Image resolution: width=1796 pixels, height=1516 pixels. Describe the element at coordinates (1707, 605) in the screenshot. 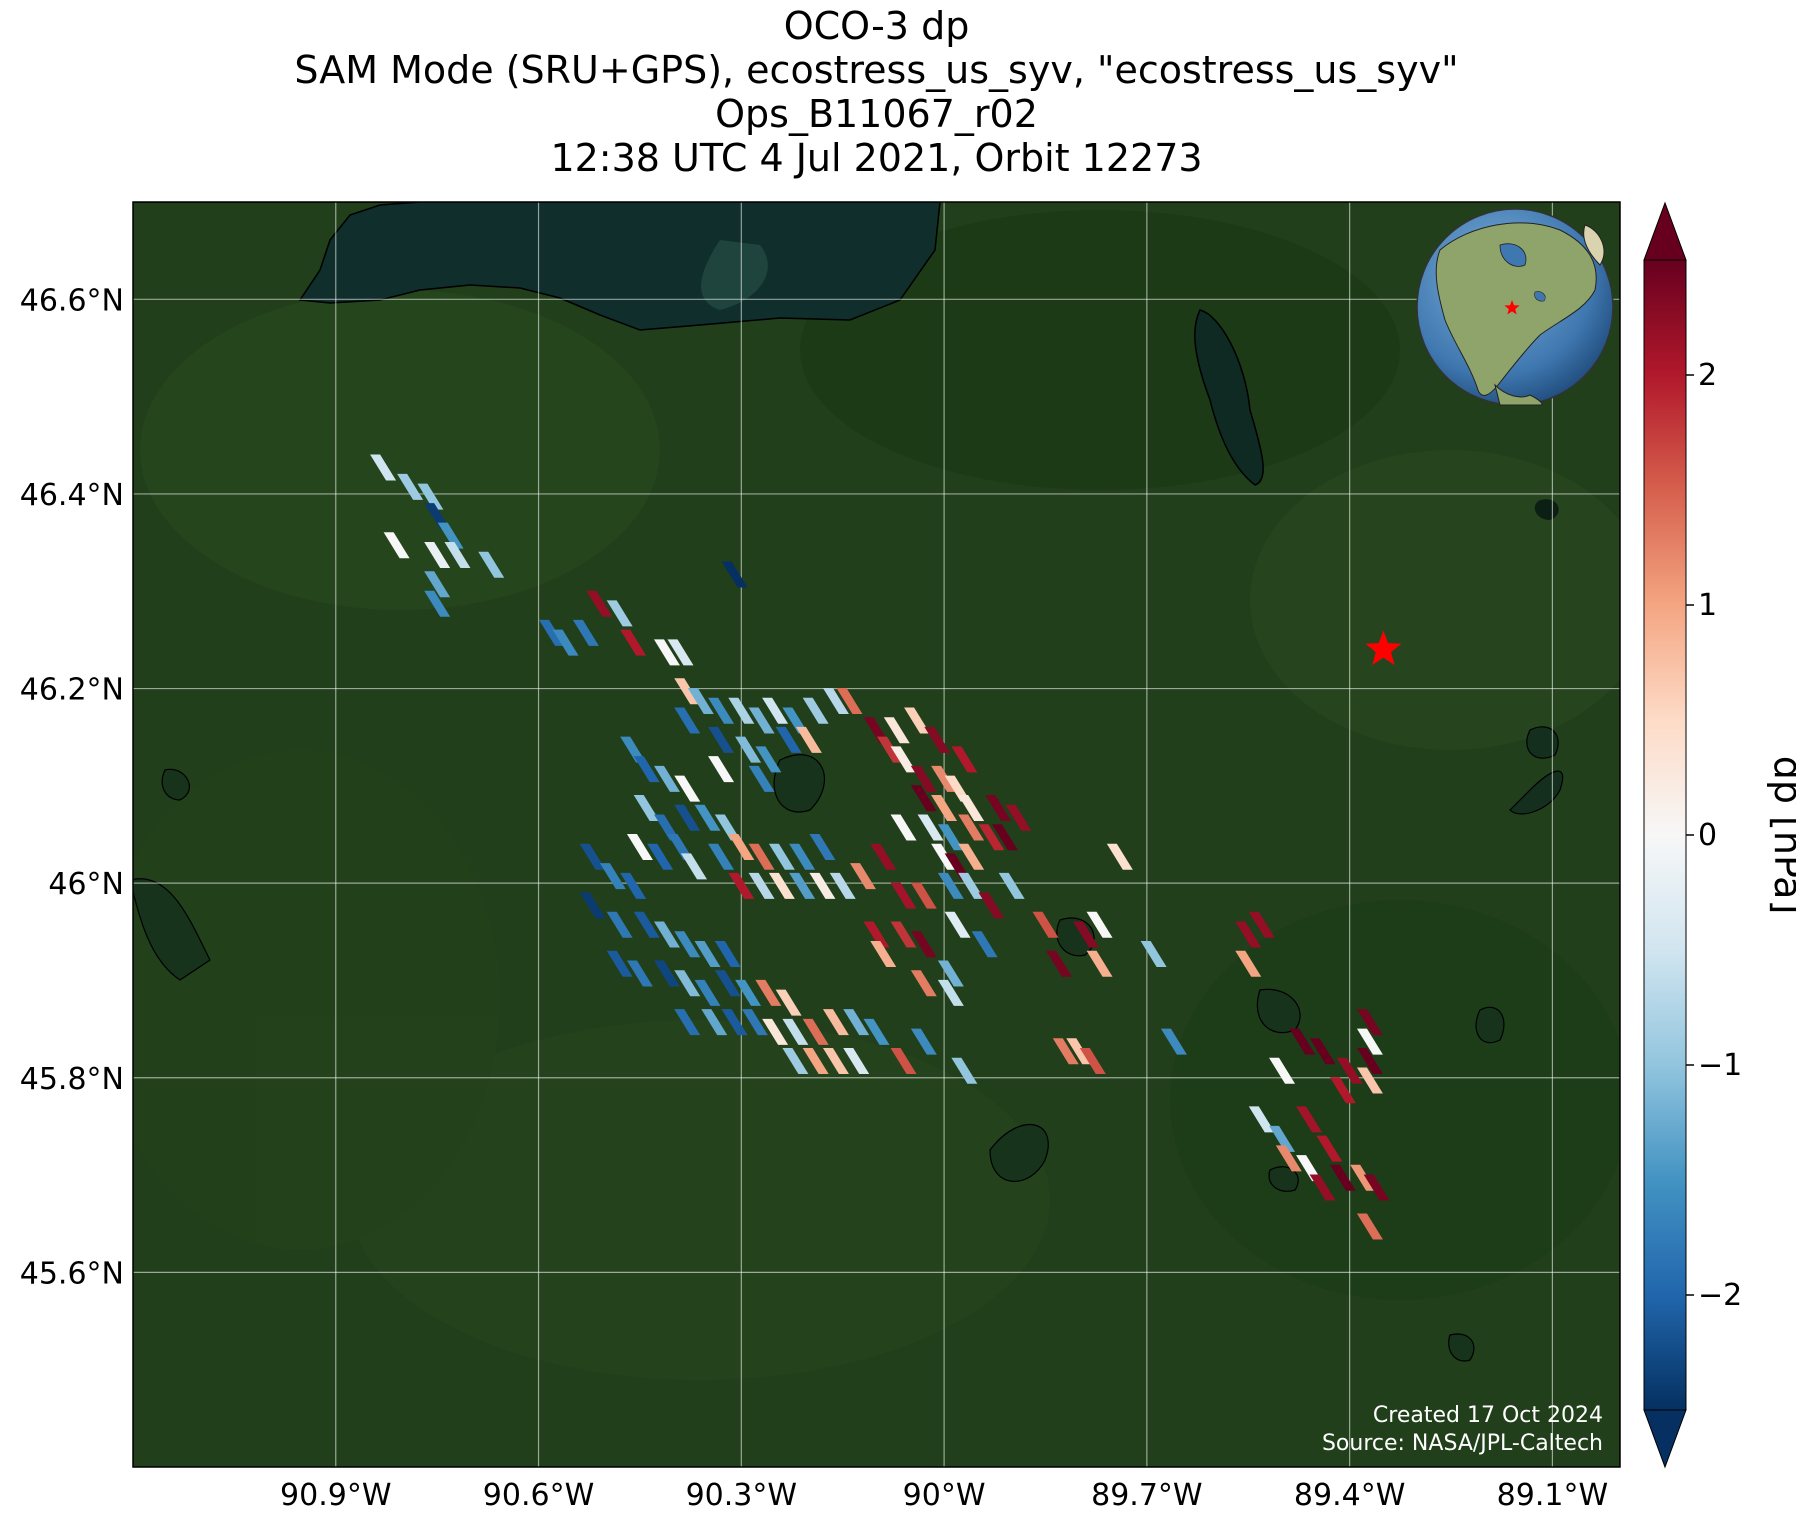

I see `colorbar-tick-label-1: 1` at that location.